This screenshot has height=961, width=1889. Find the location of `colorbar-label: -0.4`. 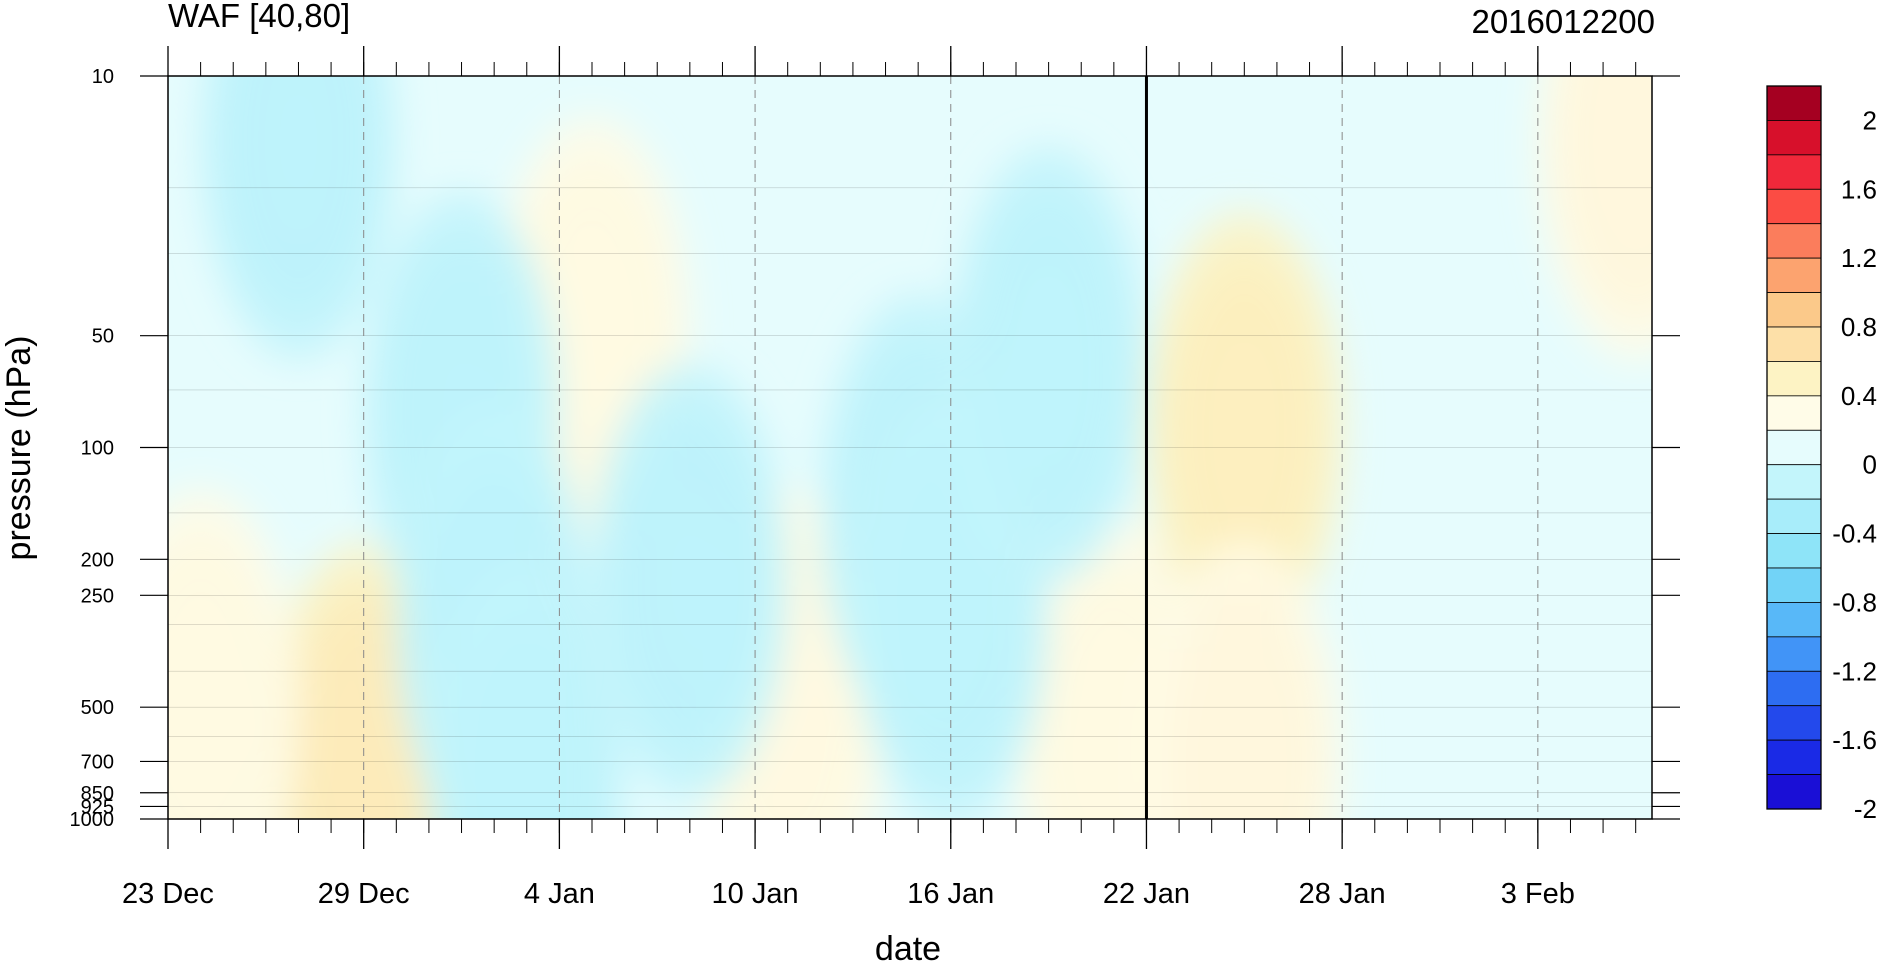

colorbar-label: -0.4 is located at coordinates (1854, 534).